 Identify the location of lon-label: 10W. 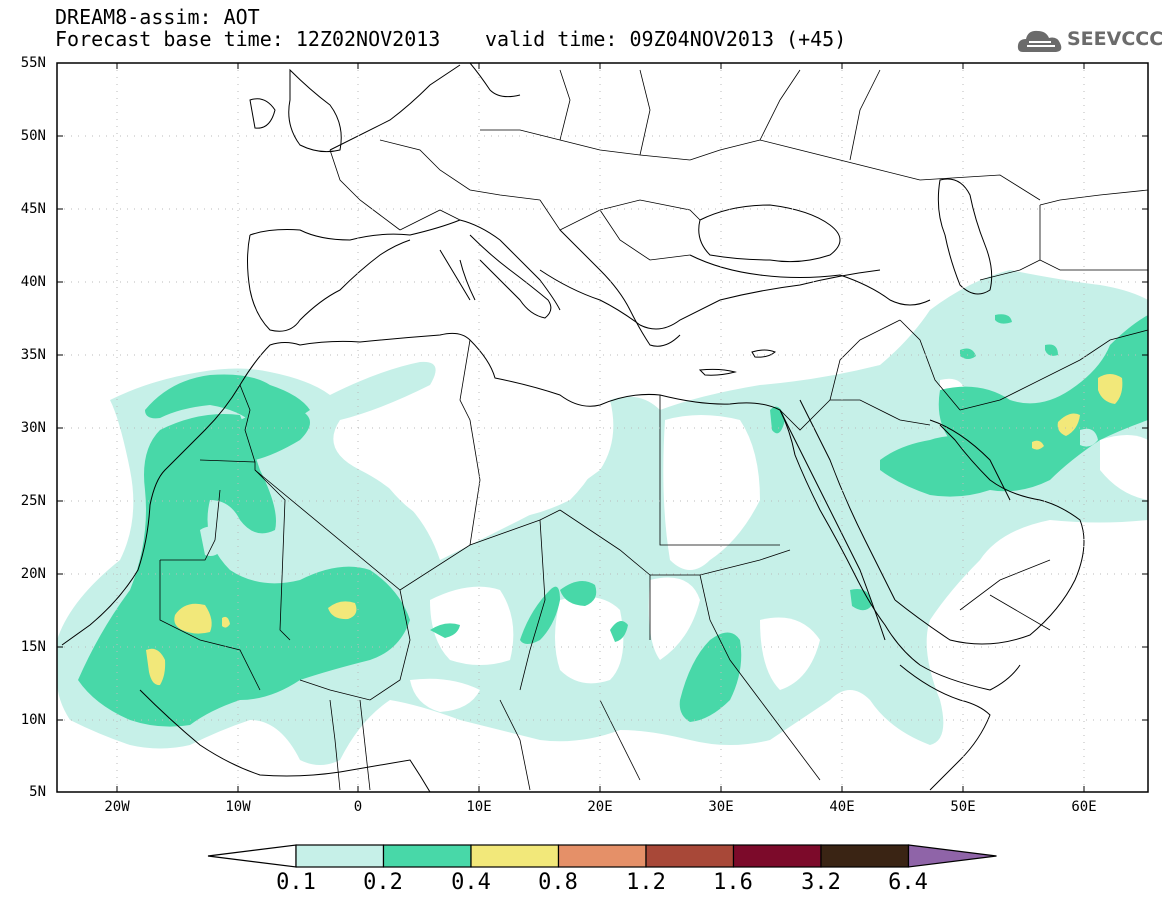
(238, 807).